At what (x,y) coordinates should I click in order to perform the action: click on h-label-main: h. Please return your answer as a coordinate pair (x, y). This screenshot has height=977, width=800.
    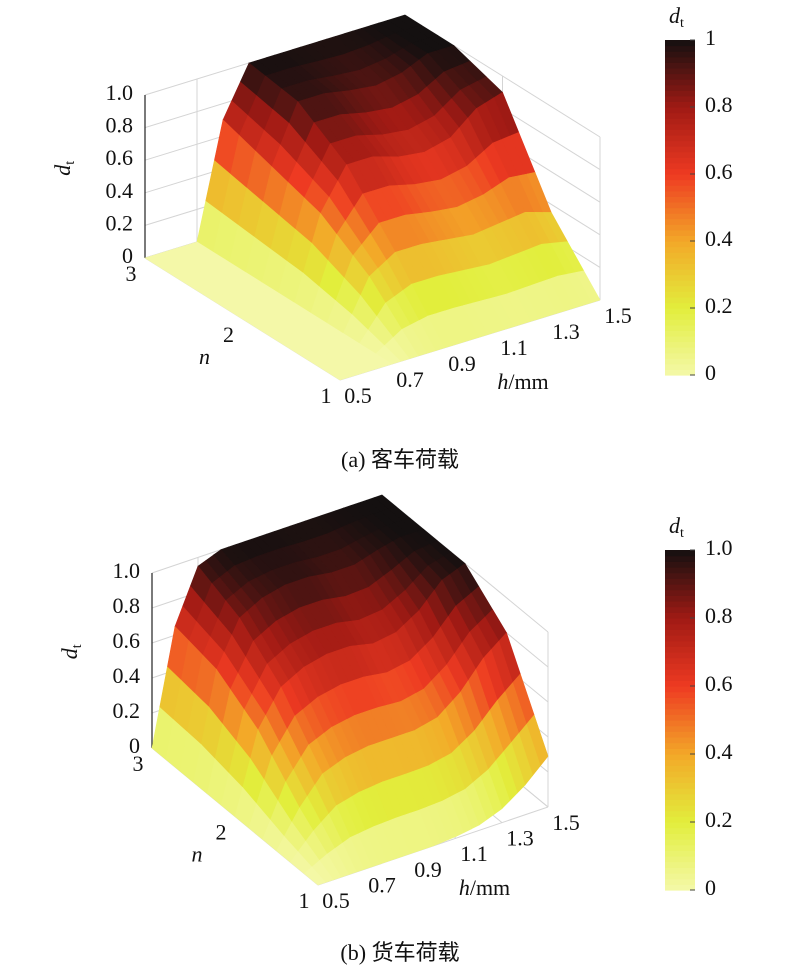
    Looking at the image, I should click on (502, 381).